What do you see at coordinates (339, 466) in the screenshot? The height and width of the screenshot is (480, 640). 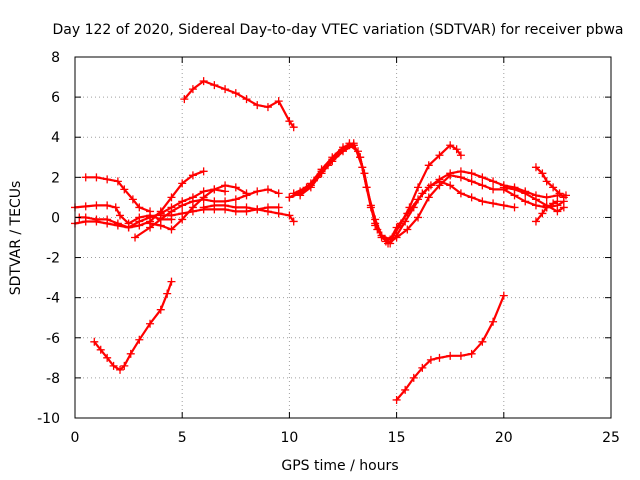 I see `x-axis-label: GPS time / hours` at bounding box center [339, 466].